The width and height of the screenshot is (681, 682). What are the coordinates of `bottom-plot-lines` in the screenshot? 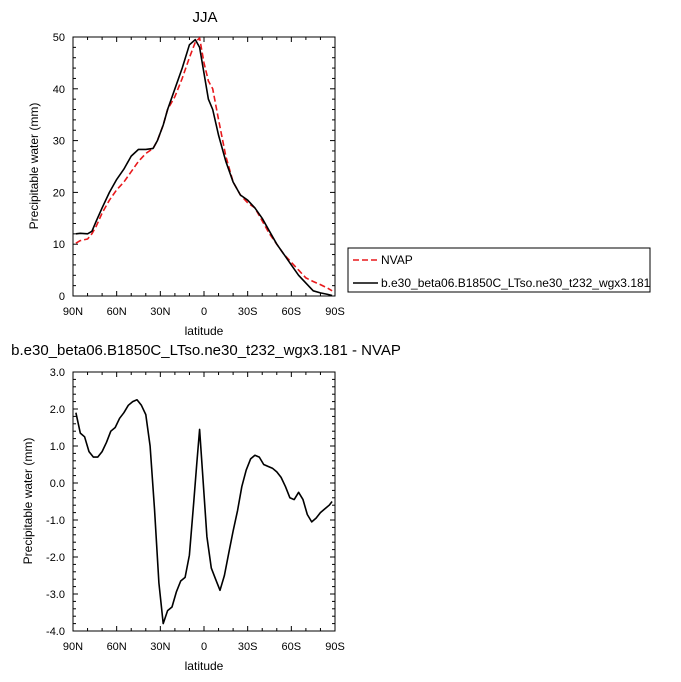 It's located at (204, 512).